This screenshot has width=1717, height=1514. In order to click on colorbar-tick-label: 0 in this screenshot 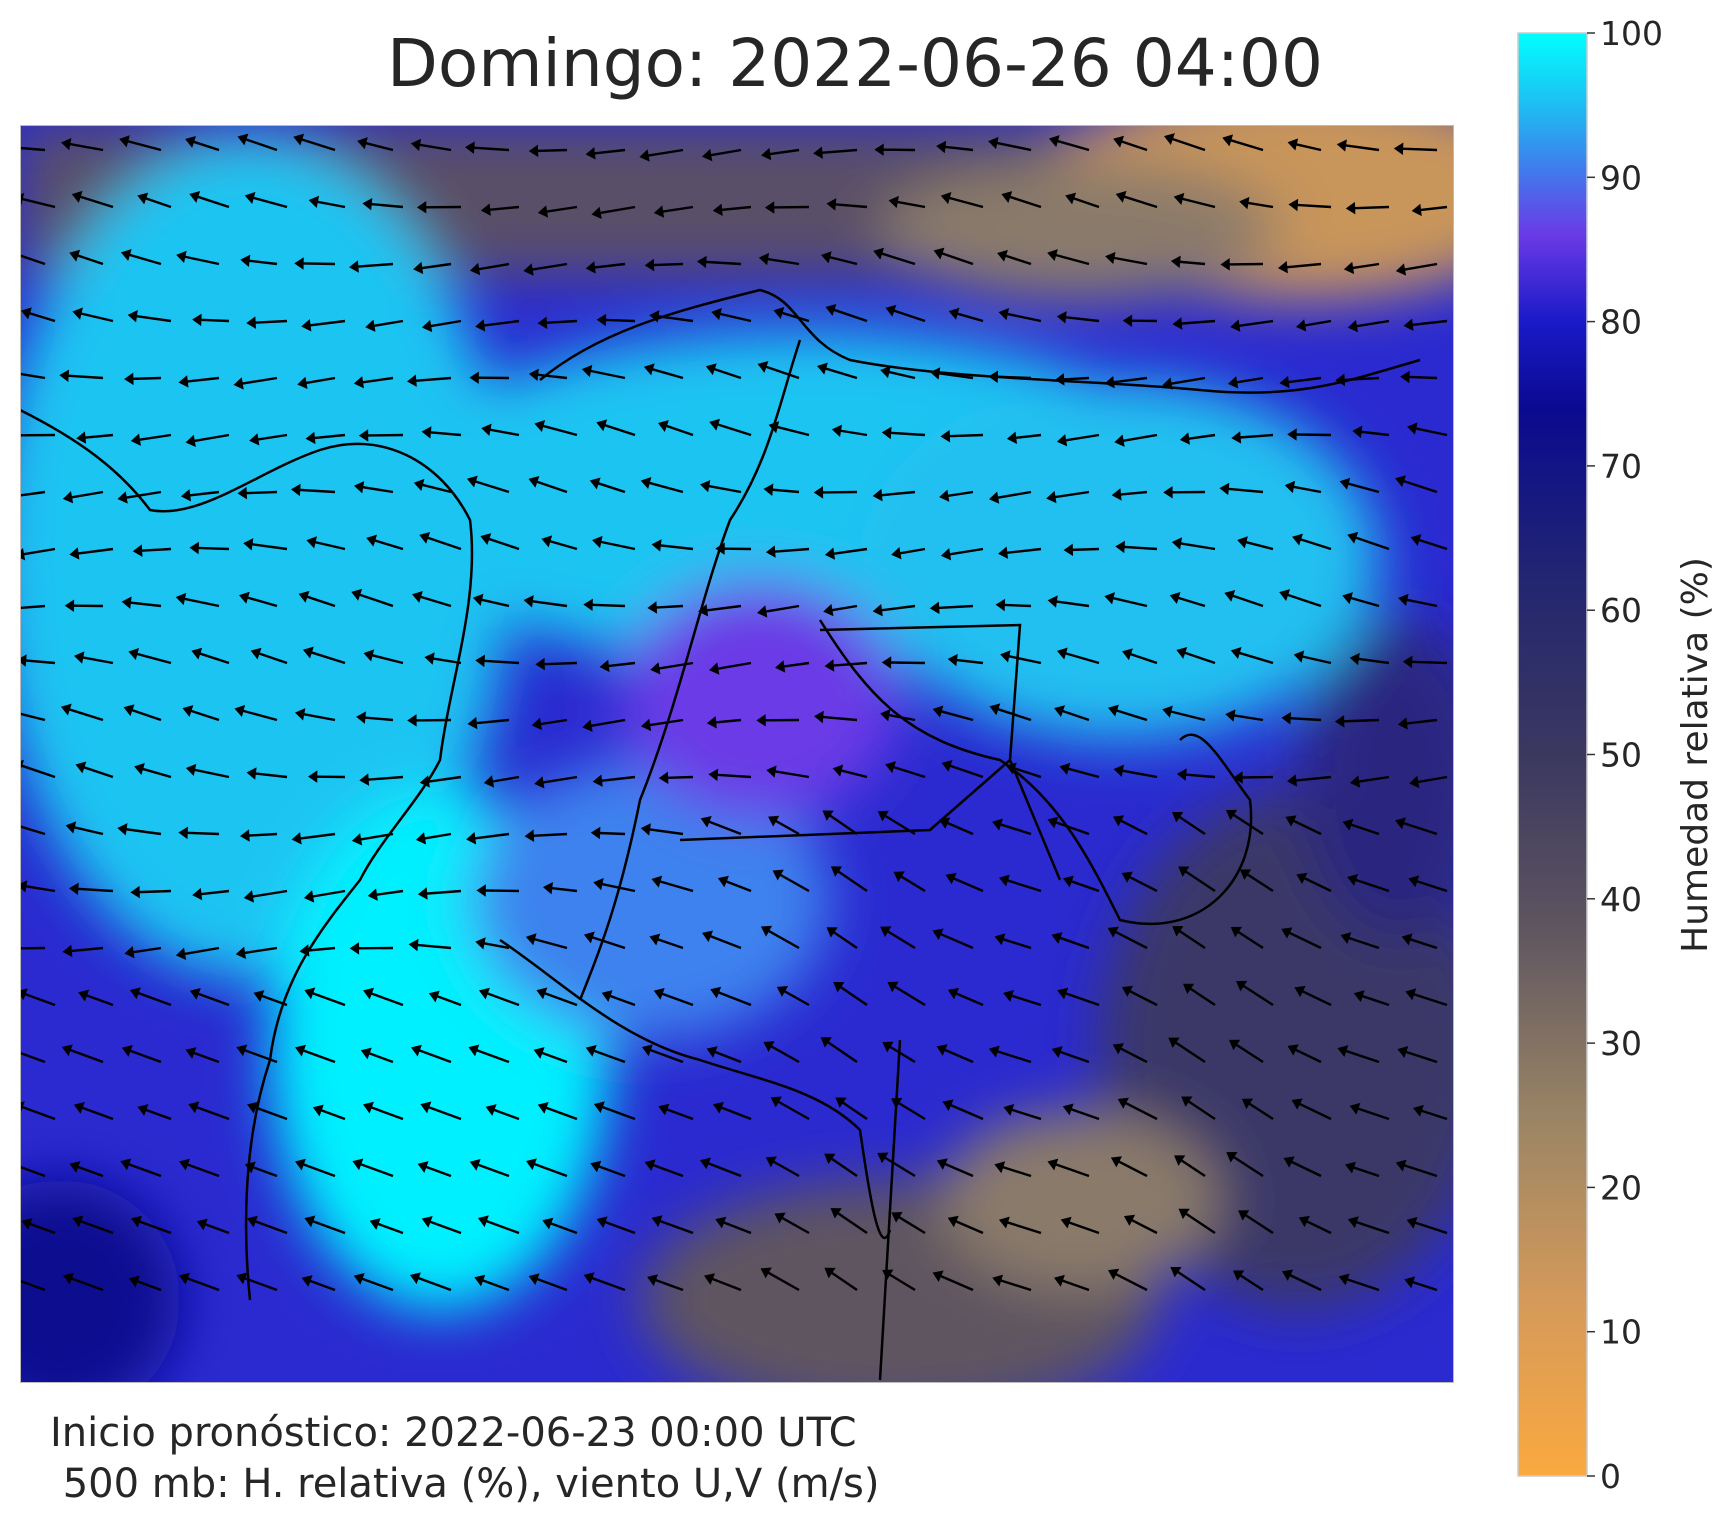, I will do `click(1610, 1476)`.